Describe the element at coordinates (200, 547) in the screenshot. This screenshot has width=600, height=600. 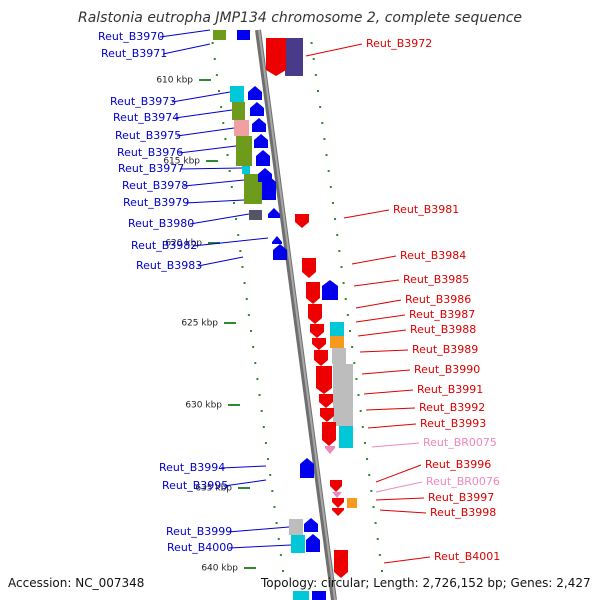
I see `gene-label-left: Reut_B4000` at that location.